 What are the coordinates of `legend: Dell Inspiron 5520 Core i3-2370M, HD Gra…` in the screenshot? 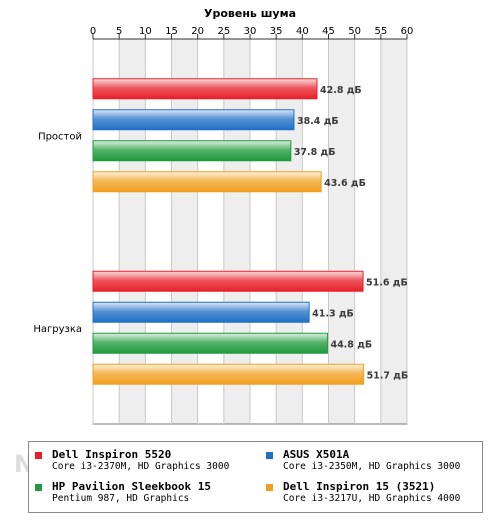 It's located at (255, 477).